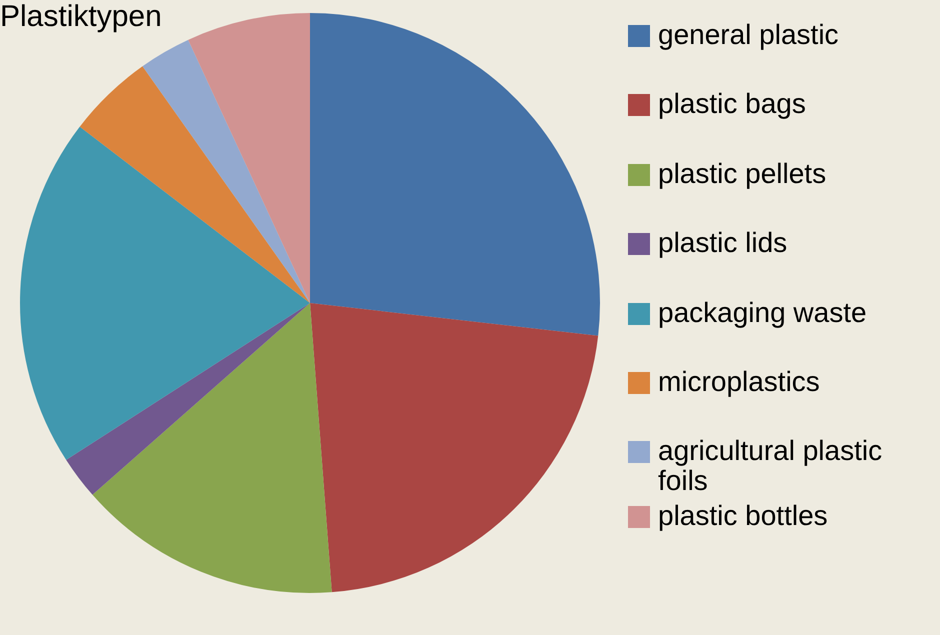  What do you see at coordinates (723, 242) in the screenshot?
I see `legend-label: plastic lids` at bounding box center [723, 242].